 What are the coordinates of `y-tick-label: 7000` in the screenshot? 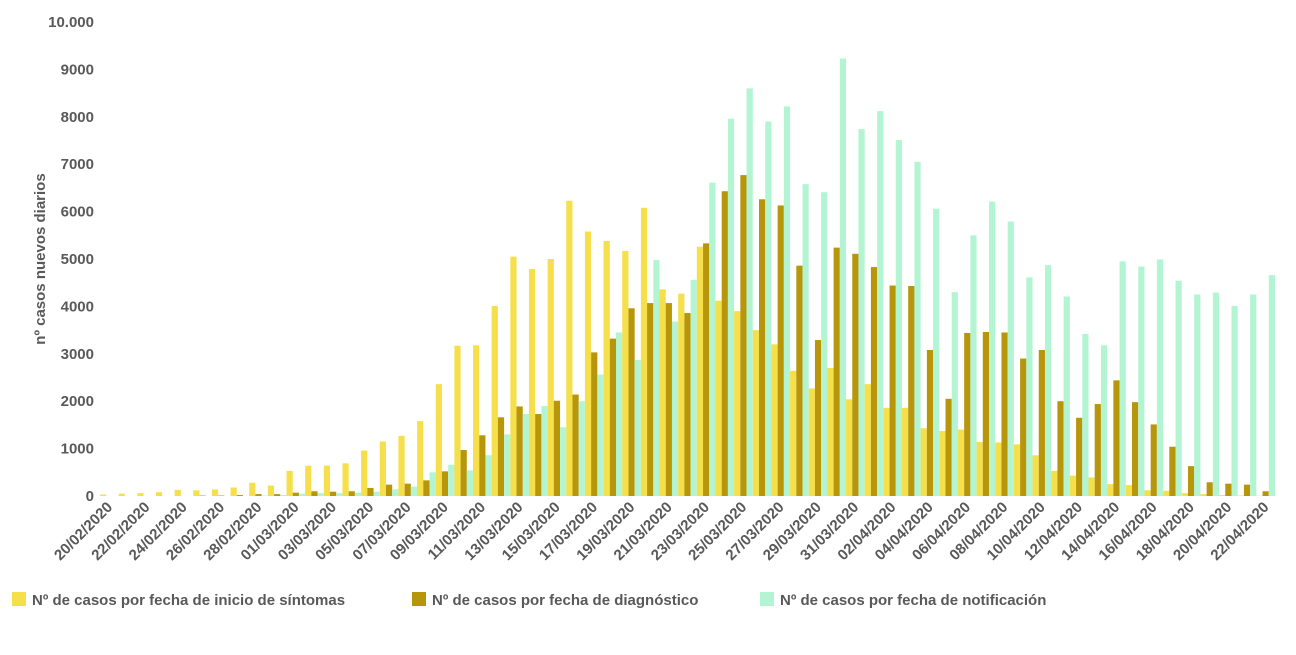 It's located at (77, 164).